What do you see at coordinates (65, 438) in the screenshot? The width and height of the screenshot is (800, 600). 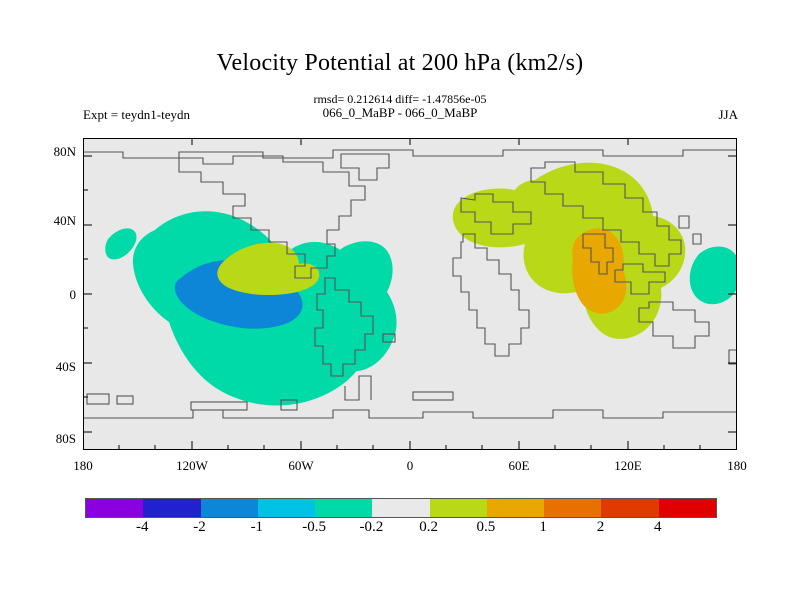 I see `y-axis-label-80s: 80S` at bounding box center [65, 438].